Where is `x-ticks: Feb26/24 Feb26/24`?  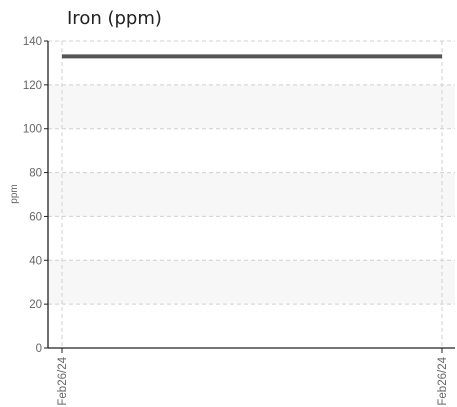 x-ticks: Feb26/24 Feb26/24 is located at coordinates (253, 377).